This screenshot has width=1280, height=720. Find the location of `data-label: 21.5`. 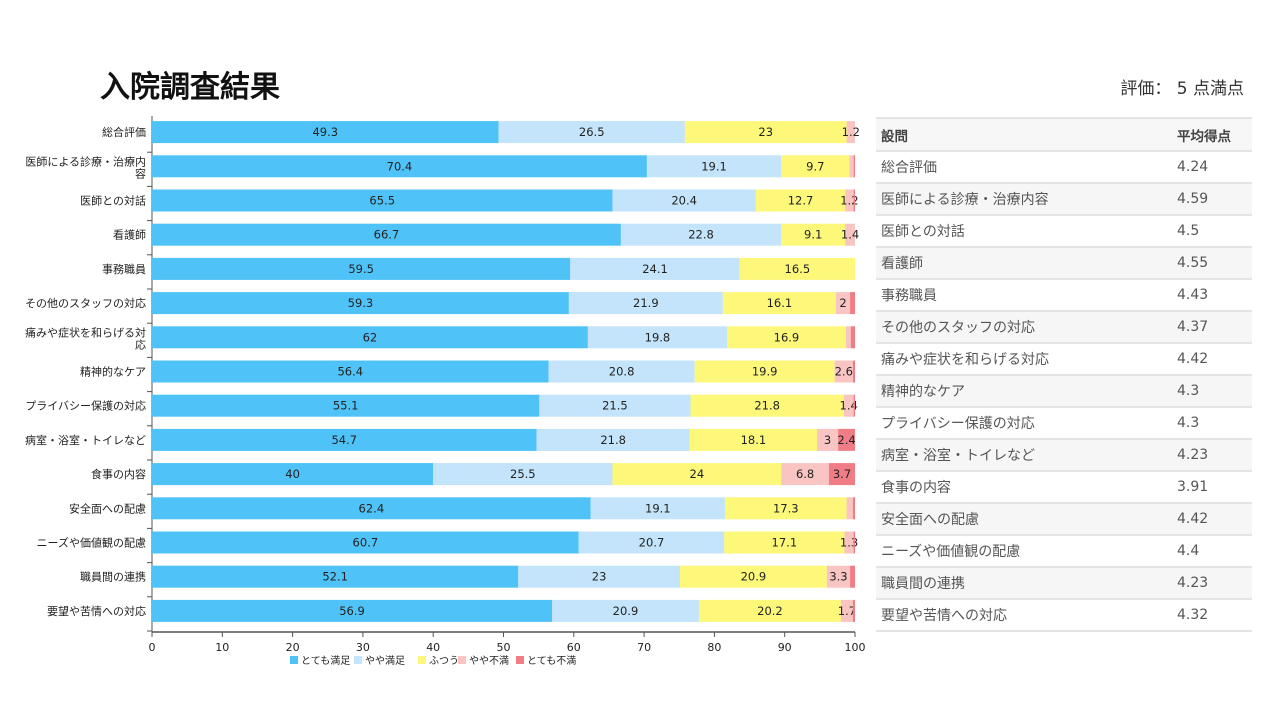

data-label: 21.5 is located at coordinates (615, 406).